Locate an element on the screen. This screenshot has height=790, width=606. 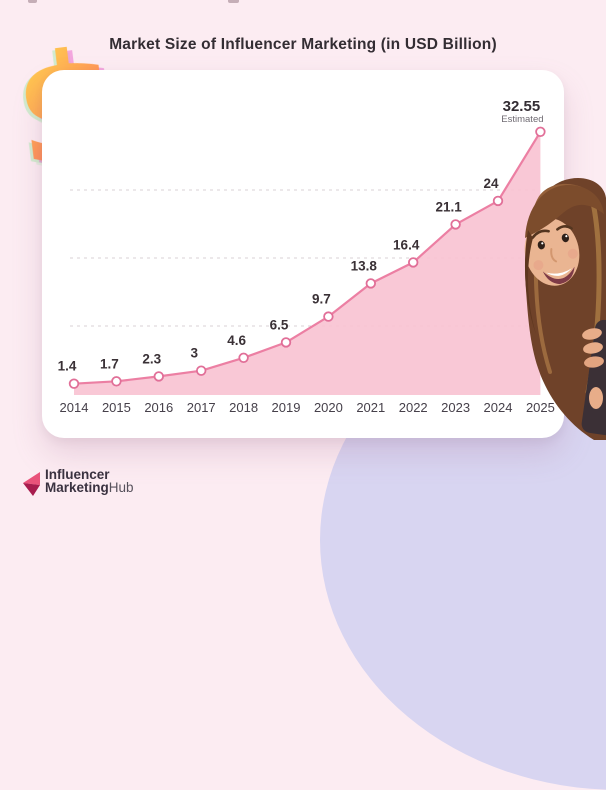
logo-word-marketing: Marketing is located at coordinates (77, 487).